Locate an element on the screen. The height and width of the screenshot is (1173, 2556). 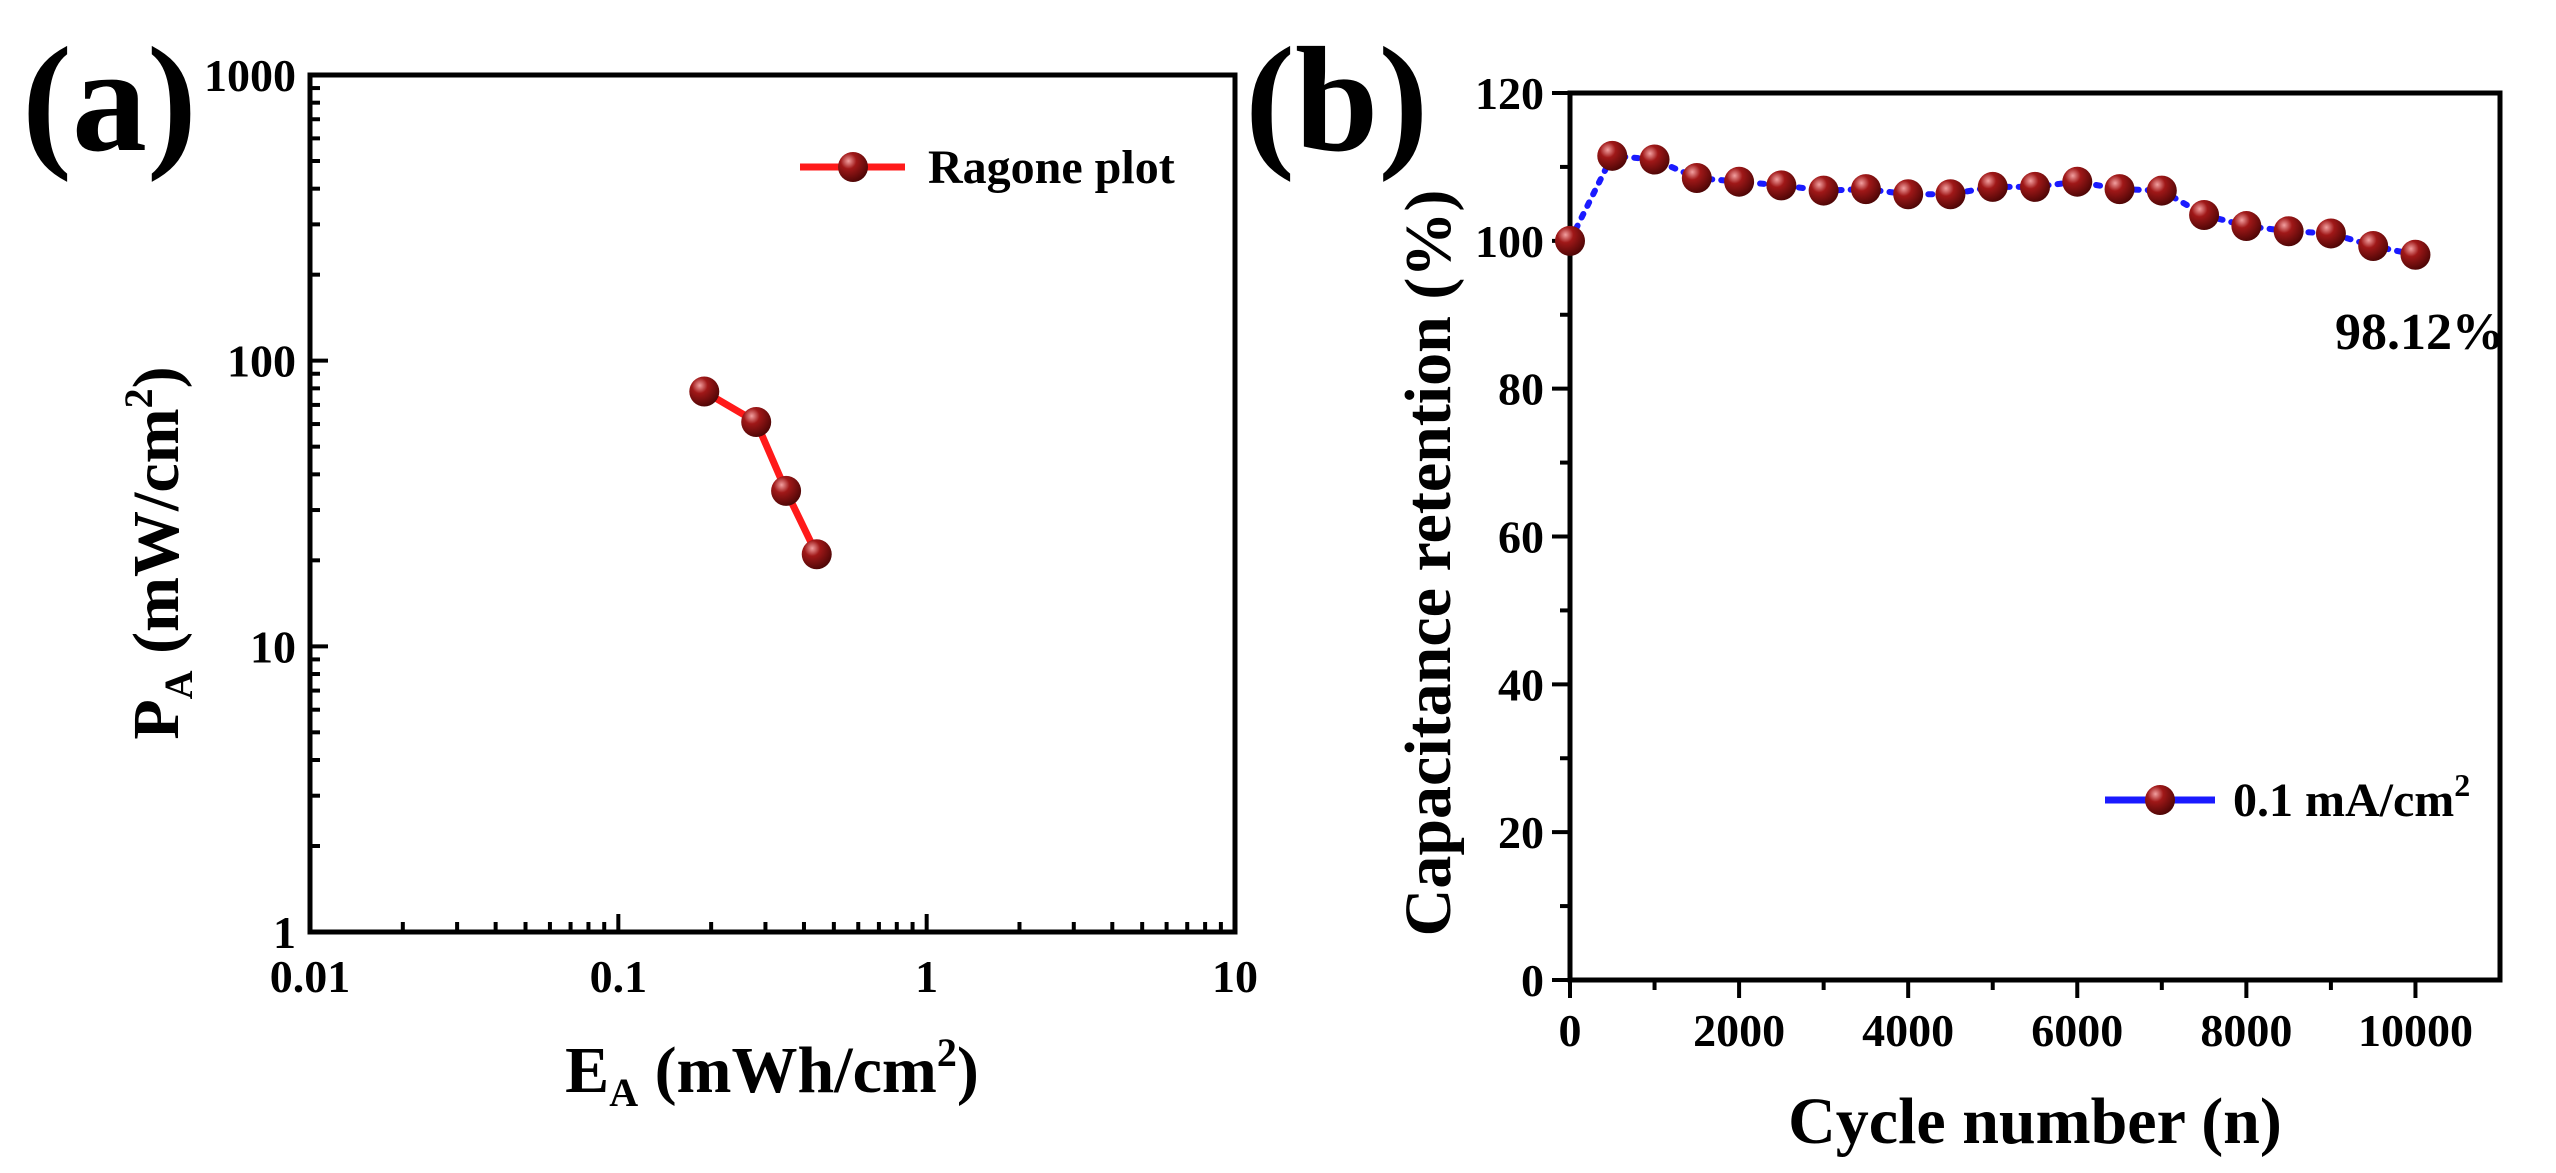
cycling-legend: 0.1 mA/cm2 is located at coordinates (2287, 797).